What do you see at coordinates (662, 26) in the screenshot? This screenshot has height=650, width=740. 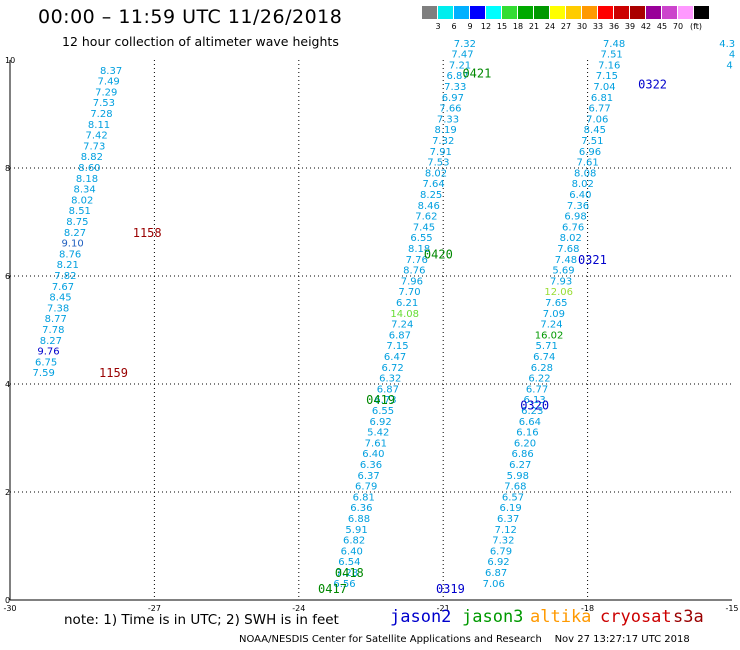 I see `color-scale-label: 45` at bounding box center [662, 26].